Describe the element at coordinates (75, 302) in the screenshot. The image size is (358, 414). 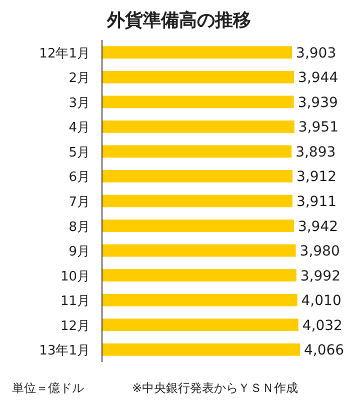
I see `y-tick-label: 11月` at that location.